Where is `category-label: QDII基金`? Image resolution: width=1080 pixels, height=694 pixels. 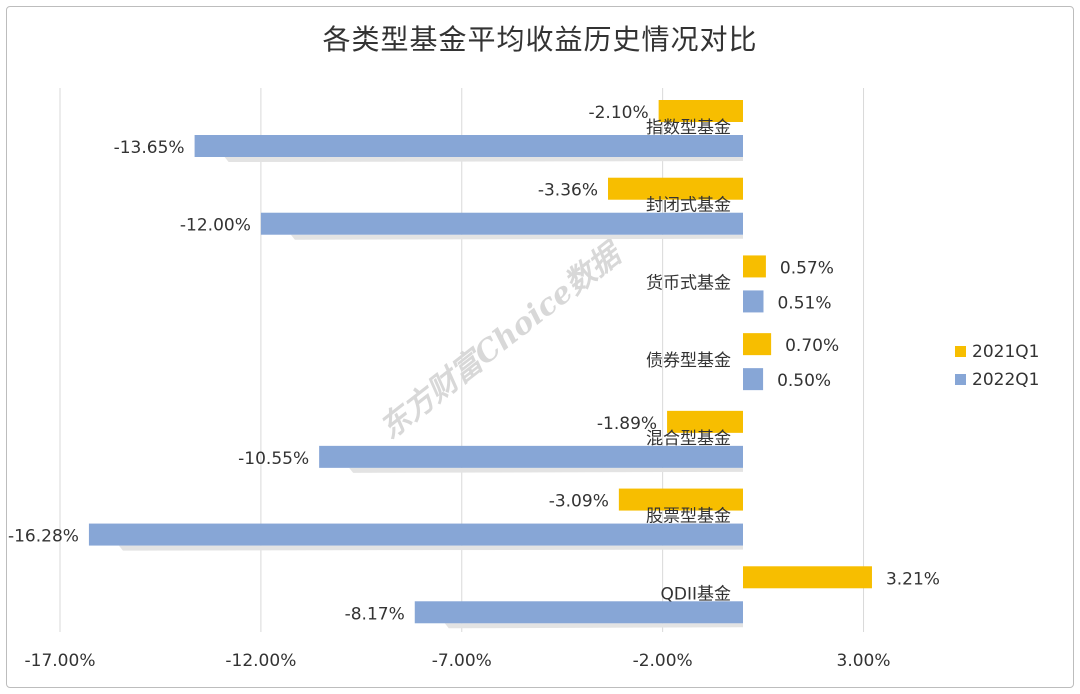 category-label: QDII基金 is located at coordinates (696, 594).